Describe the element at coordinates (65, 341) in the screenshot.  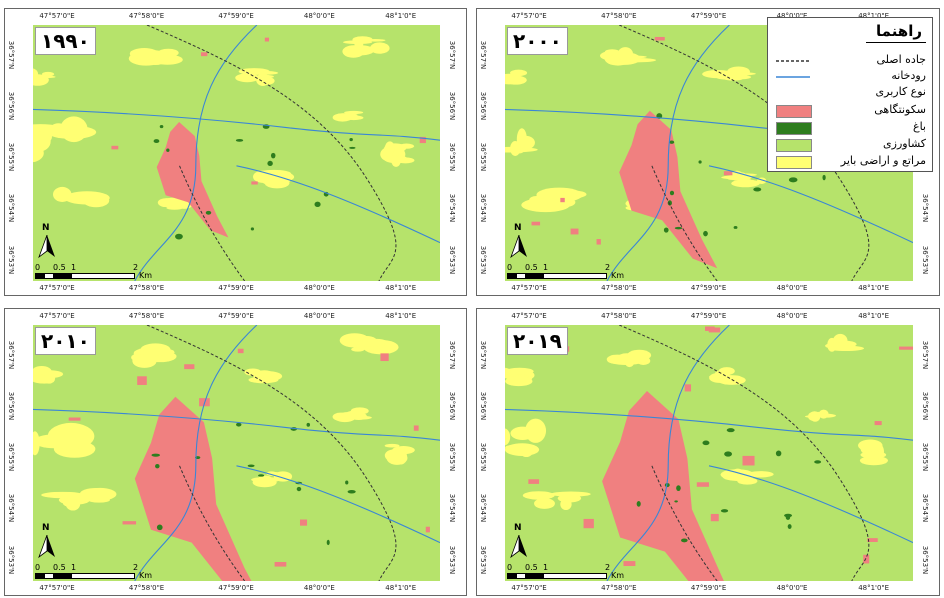
I see `year-label: ۲۰۱۰` at that location.